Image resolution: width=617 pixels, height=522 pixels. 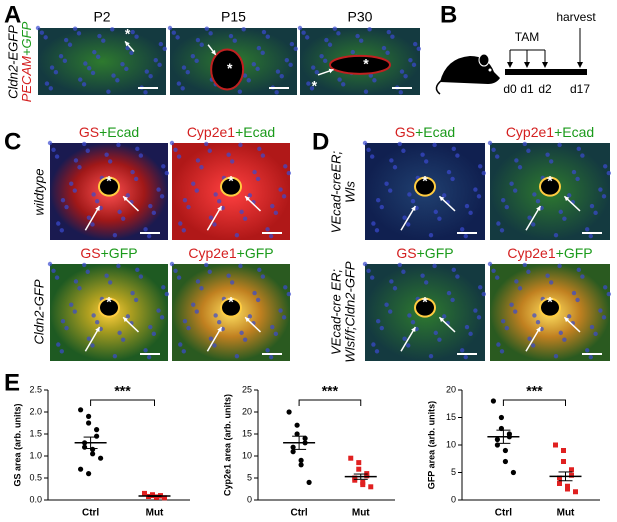 What do you see at coordinates (451, 444) in the screenshot?
I see `y-tick-label: 10` at bounding box center [451, 444].